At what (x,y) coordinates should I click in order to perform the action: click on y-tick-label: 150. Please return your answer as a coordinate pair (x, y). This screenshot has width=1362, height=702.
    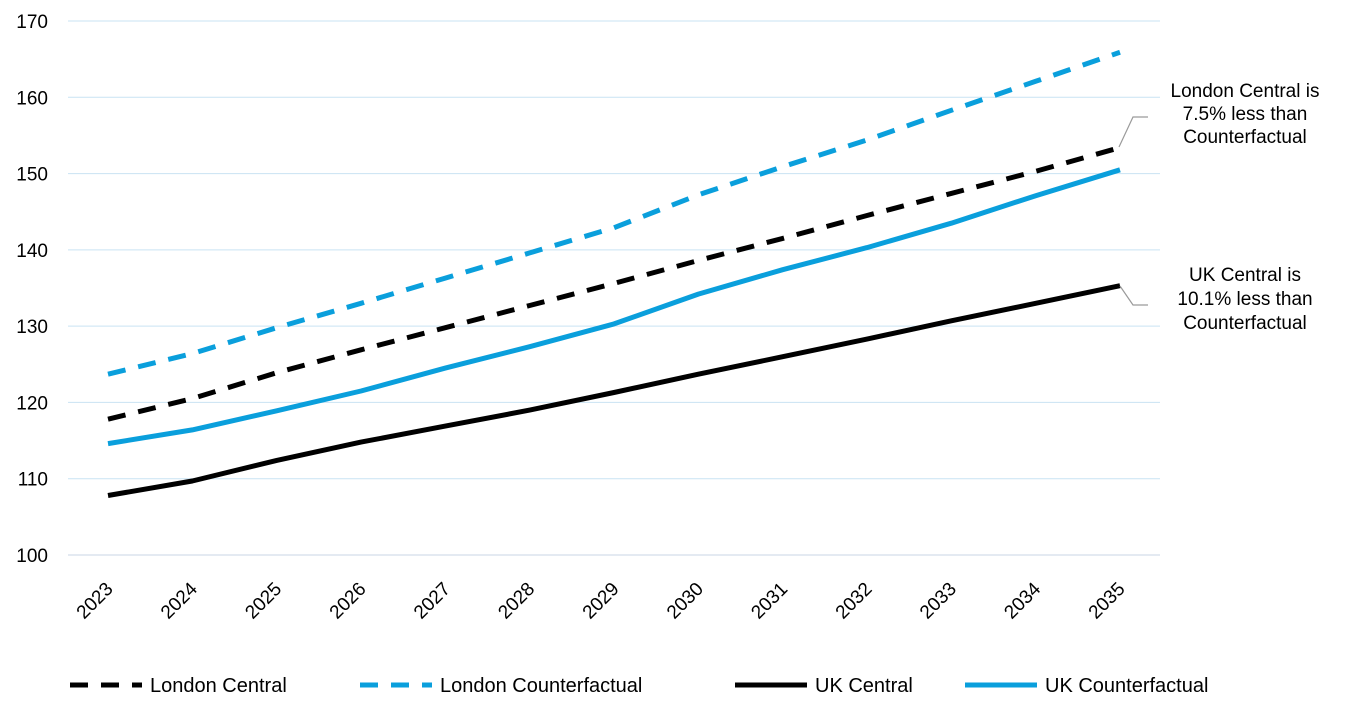
    Looking at the image, I should click on (32, 175).